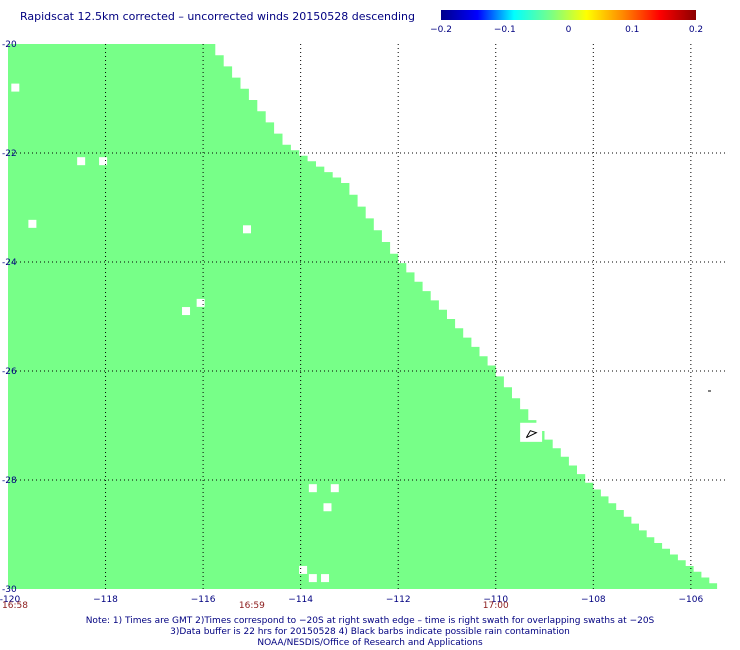 The image size is (740, 650). What do you see at coordinates (9, 317) in the screenshot?
I see `y-tick-labels: -20 -22 -24 -26 -28 -30` at bounding box center [9, 317].